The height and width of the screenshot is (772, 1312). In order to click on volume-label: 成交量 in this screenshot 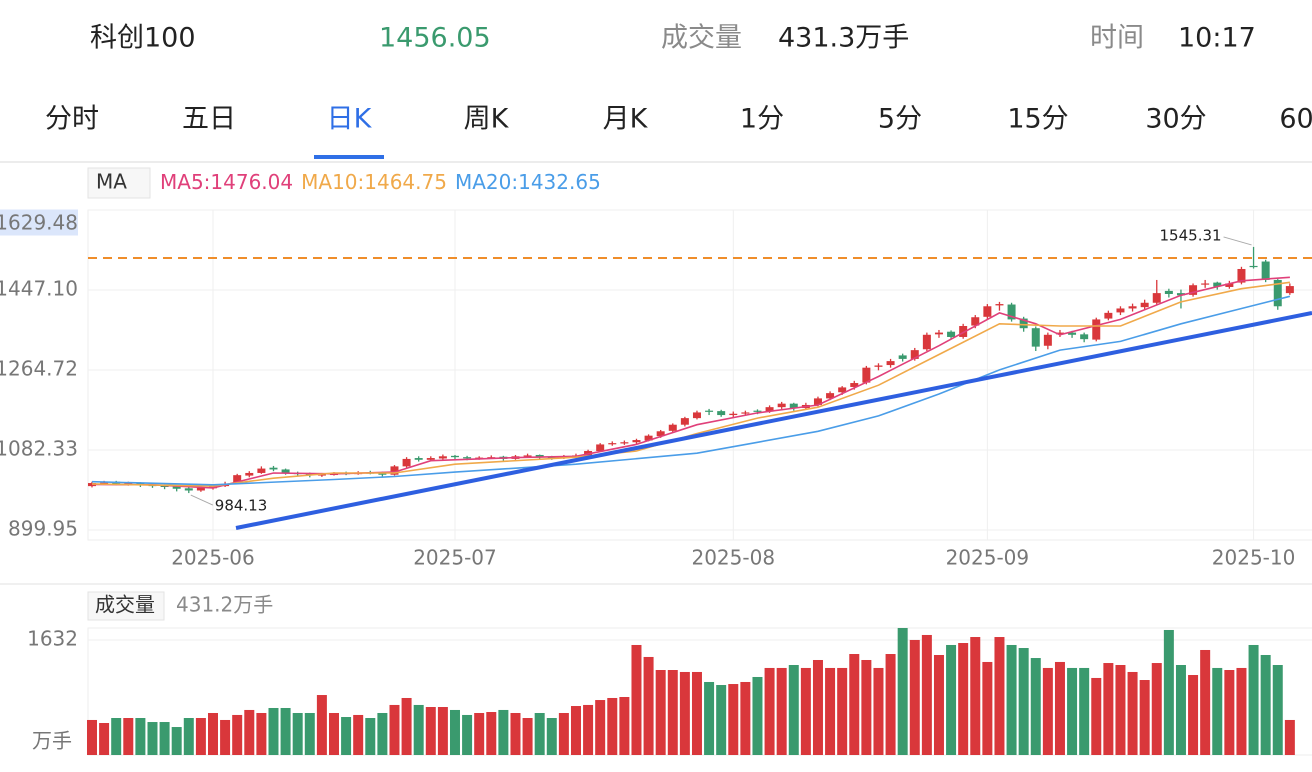, I will do `click(701, 38)`.